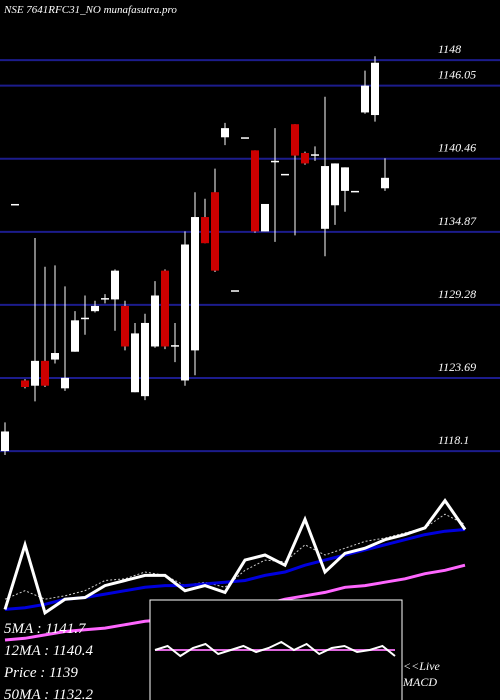  Describe the element at coordinates (457, 75) in the screenshot. I see `y-tick-label: 1146.05` at that location.